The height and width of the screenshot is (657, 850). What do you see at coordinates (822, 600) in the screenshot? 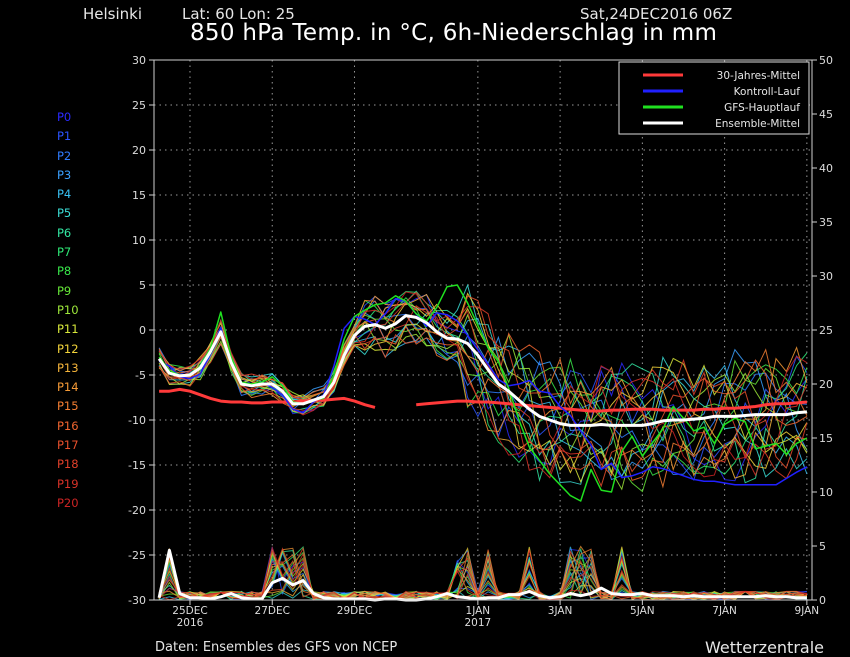
I see `y-right-tick-label: 0` at bounding box center [822, 600].